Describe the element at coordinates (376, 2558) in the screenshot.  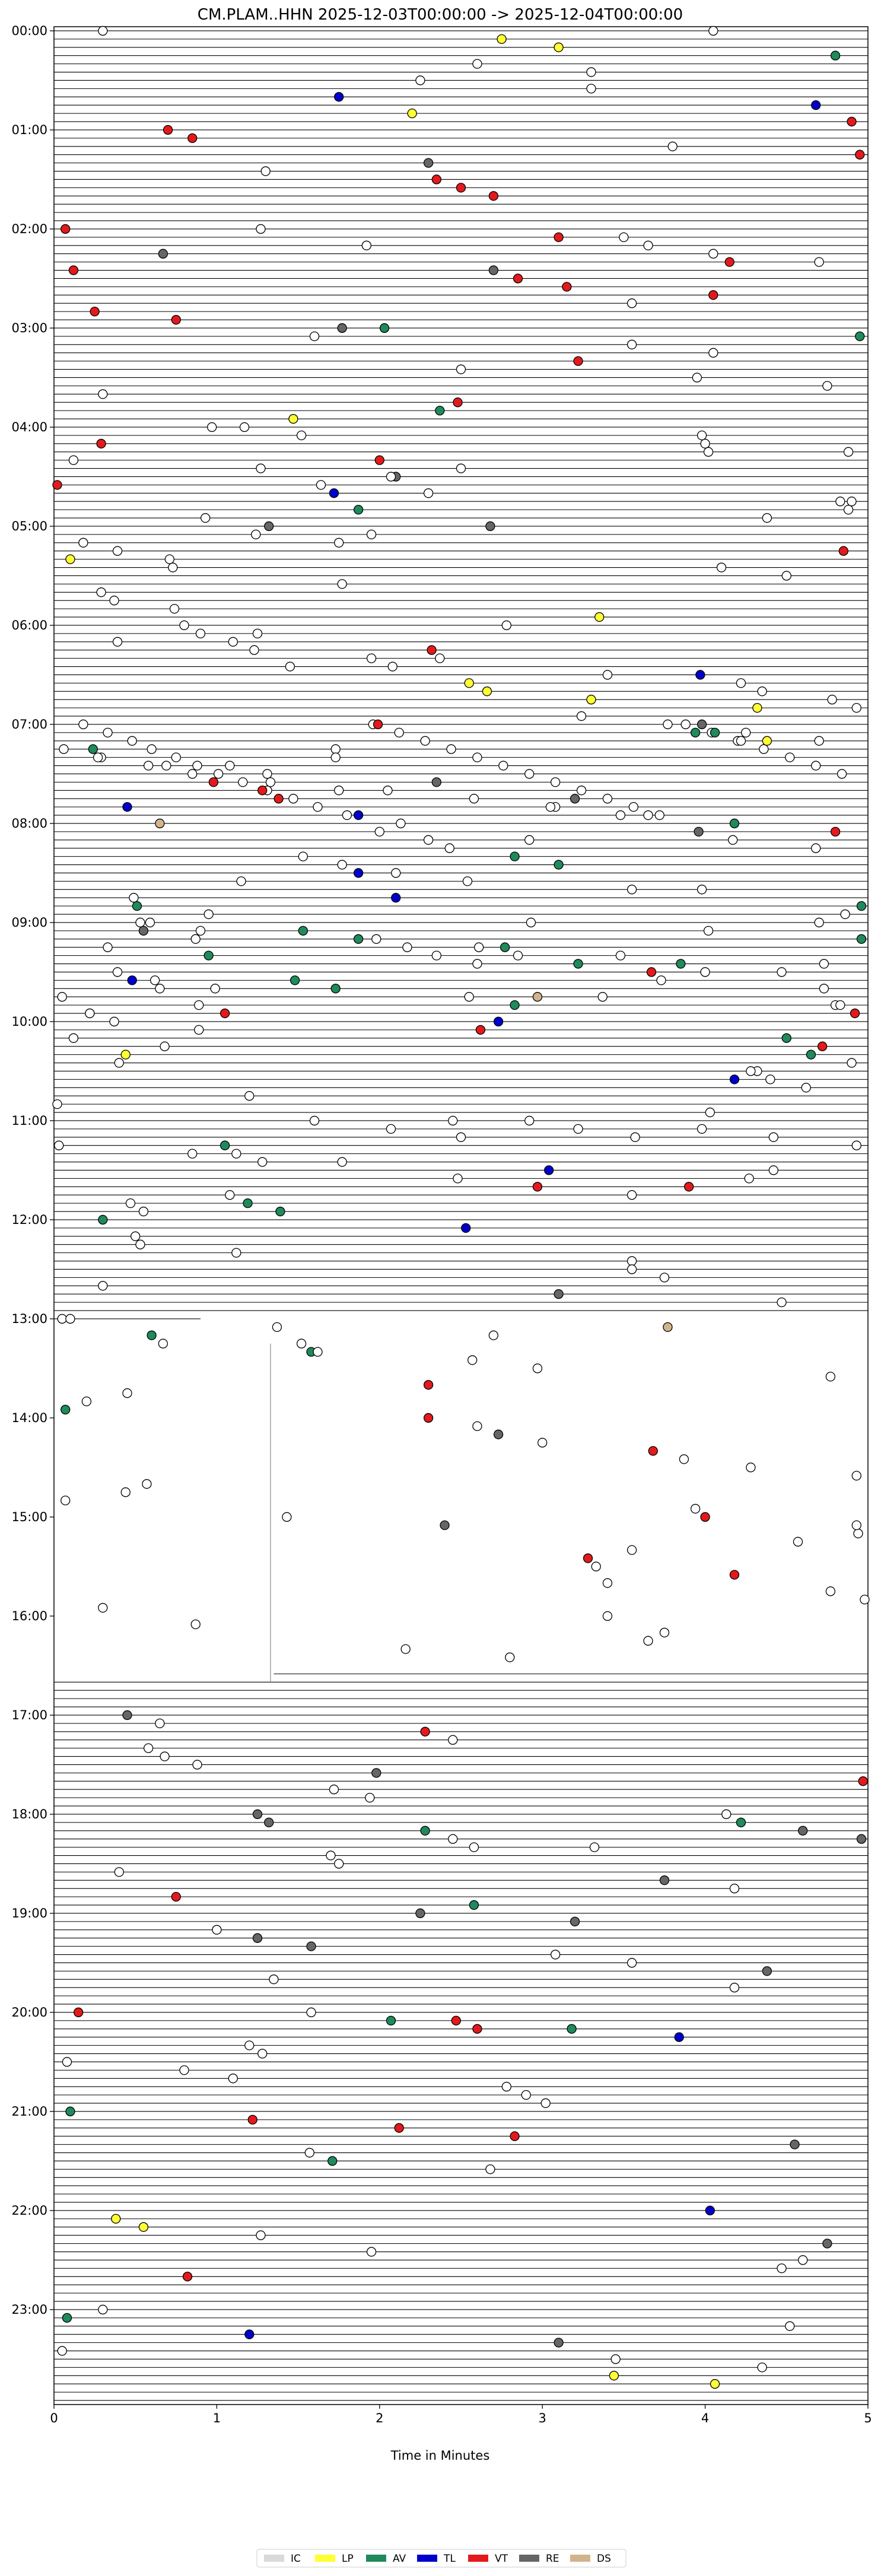
I see `legend-swatch-av` at that location.